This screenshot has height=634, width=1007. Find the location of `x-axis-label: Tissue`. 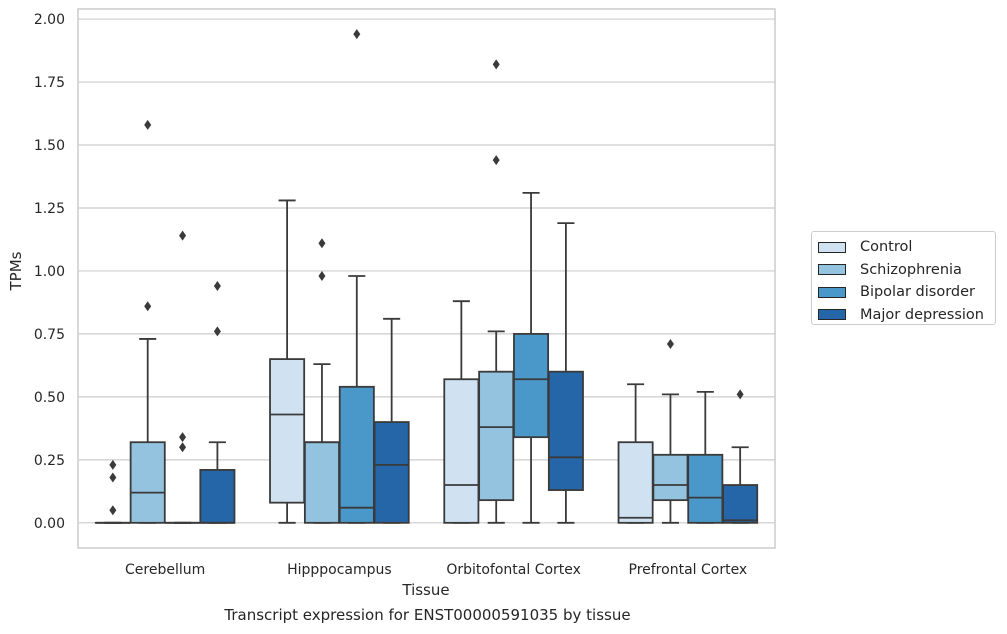

x-axis-label: Tissue is located at coordinates (425, 590).